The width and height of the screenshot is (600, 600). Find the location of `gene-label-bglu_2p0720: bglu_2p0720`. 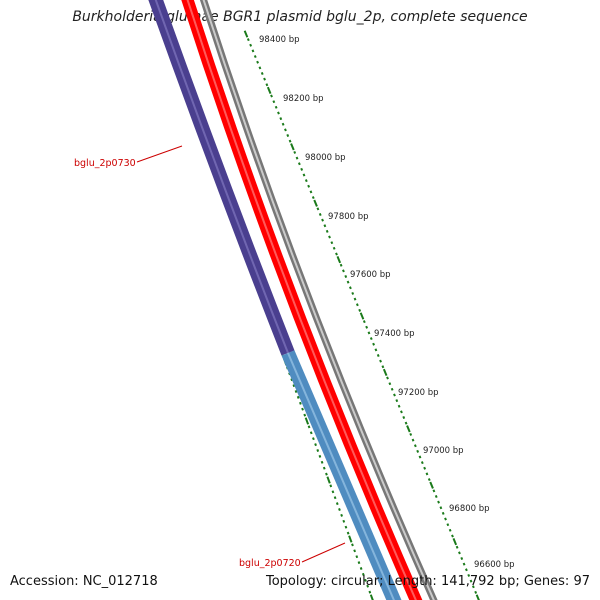

gene-label-bglu_2p0720: bglu_2p0720 is located at coordinates (270, 563).